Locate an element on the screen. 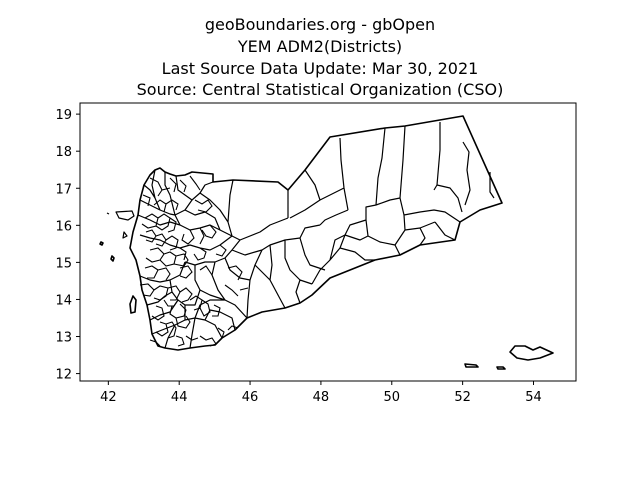 This screenshot has height=480, width=640. kamaran-island is located at coordinates (133, 304).